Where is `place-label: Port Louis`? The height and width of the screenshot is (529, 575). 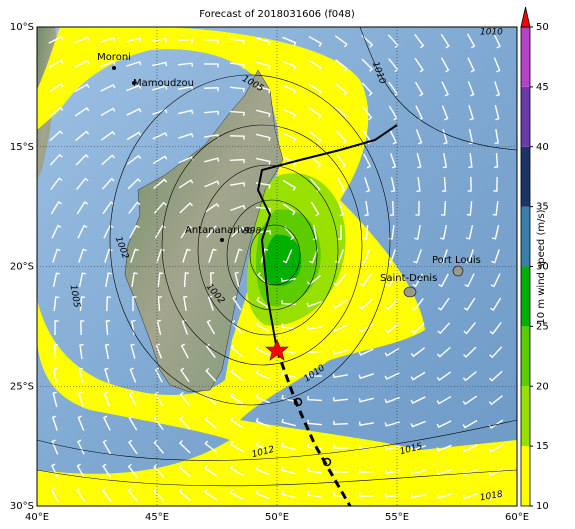
place-label: Port Louis is located at coordinates (456, 260).